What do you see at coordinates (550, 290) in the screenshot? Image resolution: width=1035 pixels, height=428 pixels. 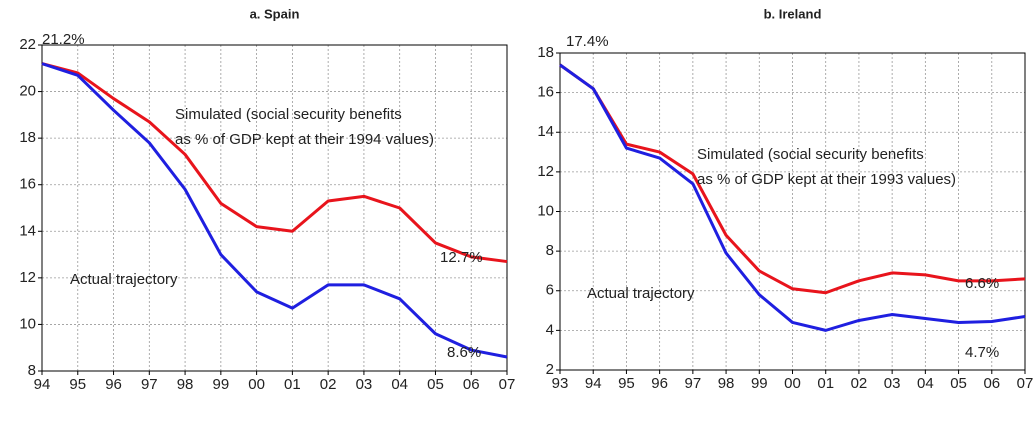 I see `y-tick-label: 6` at bounding box center [550, 290].